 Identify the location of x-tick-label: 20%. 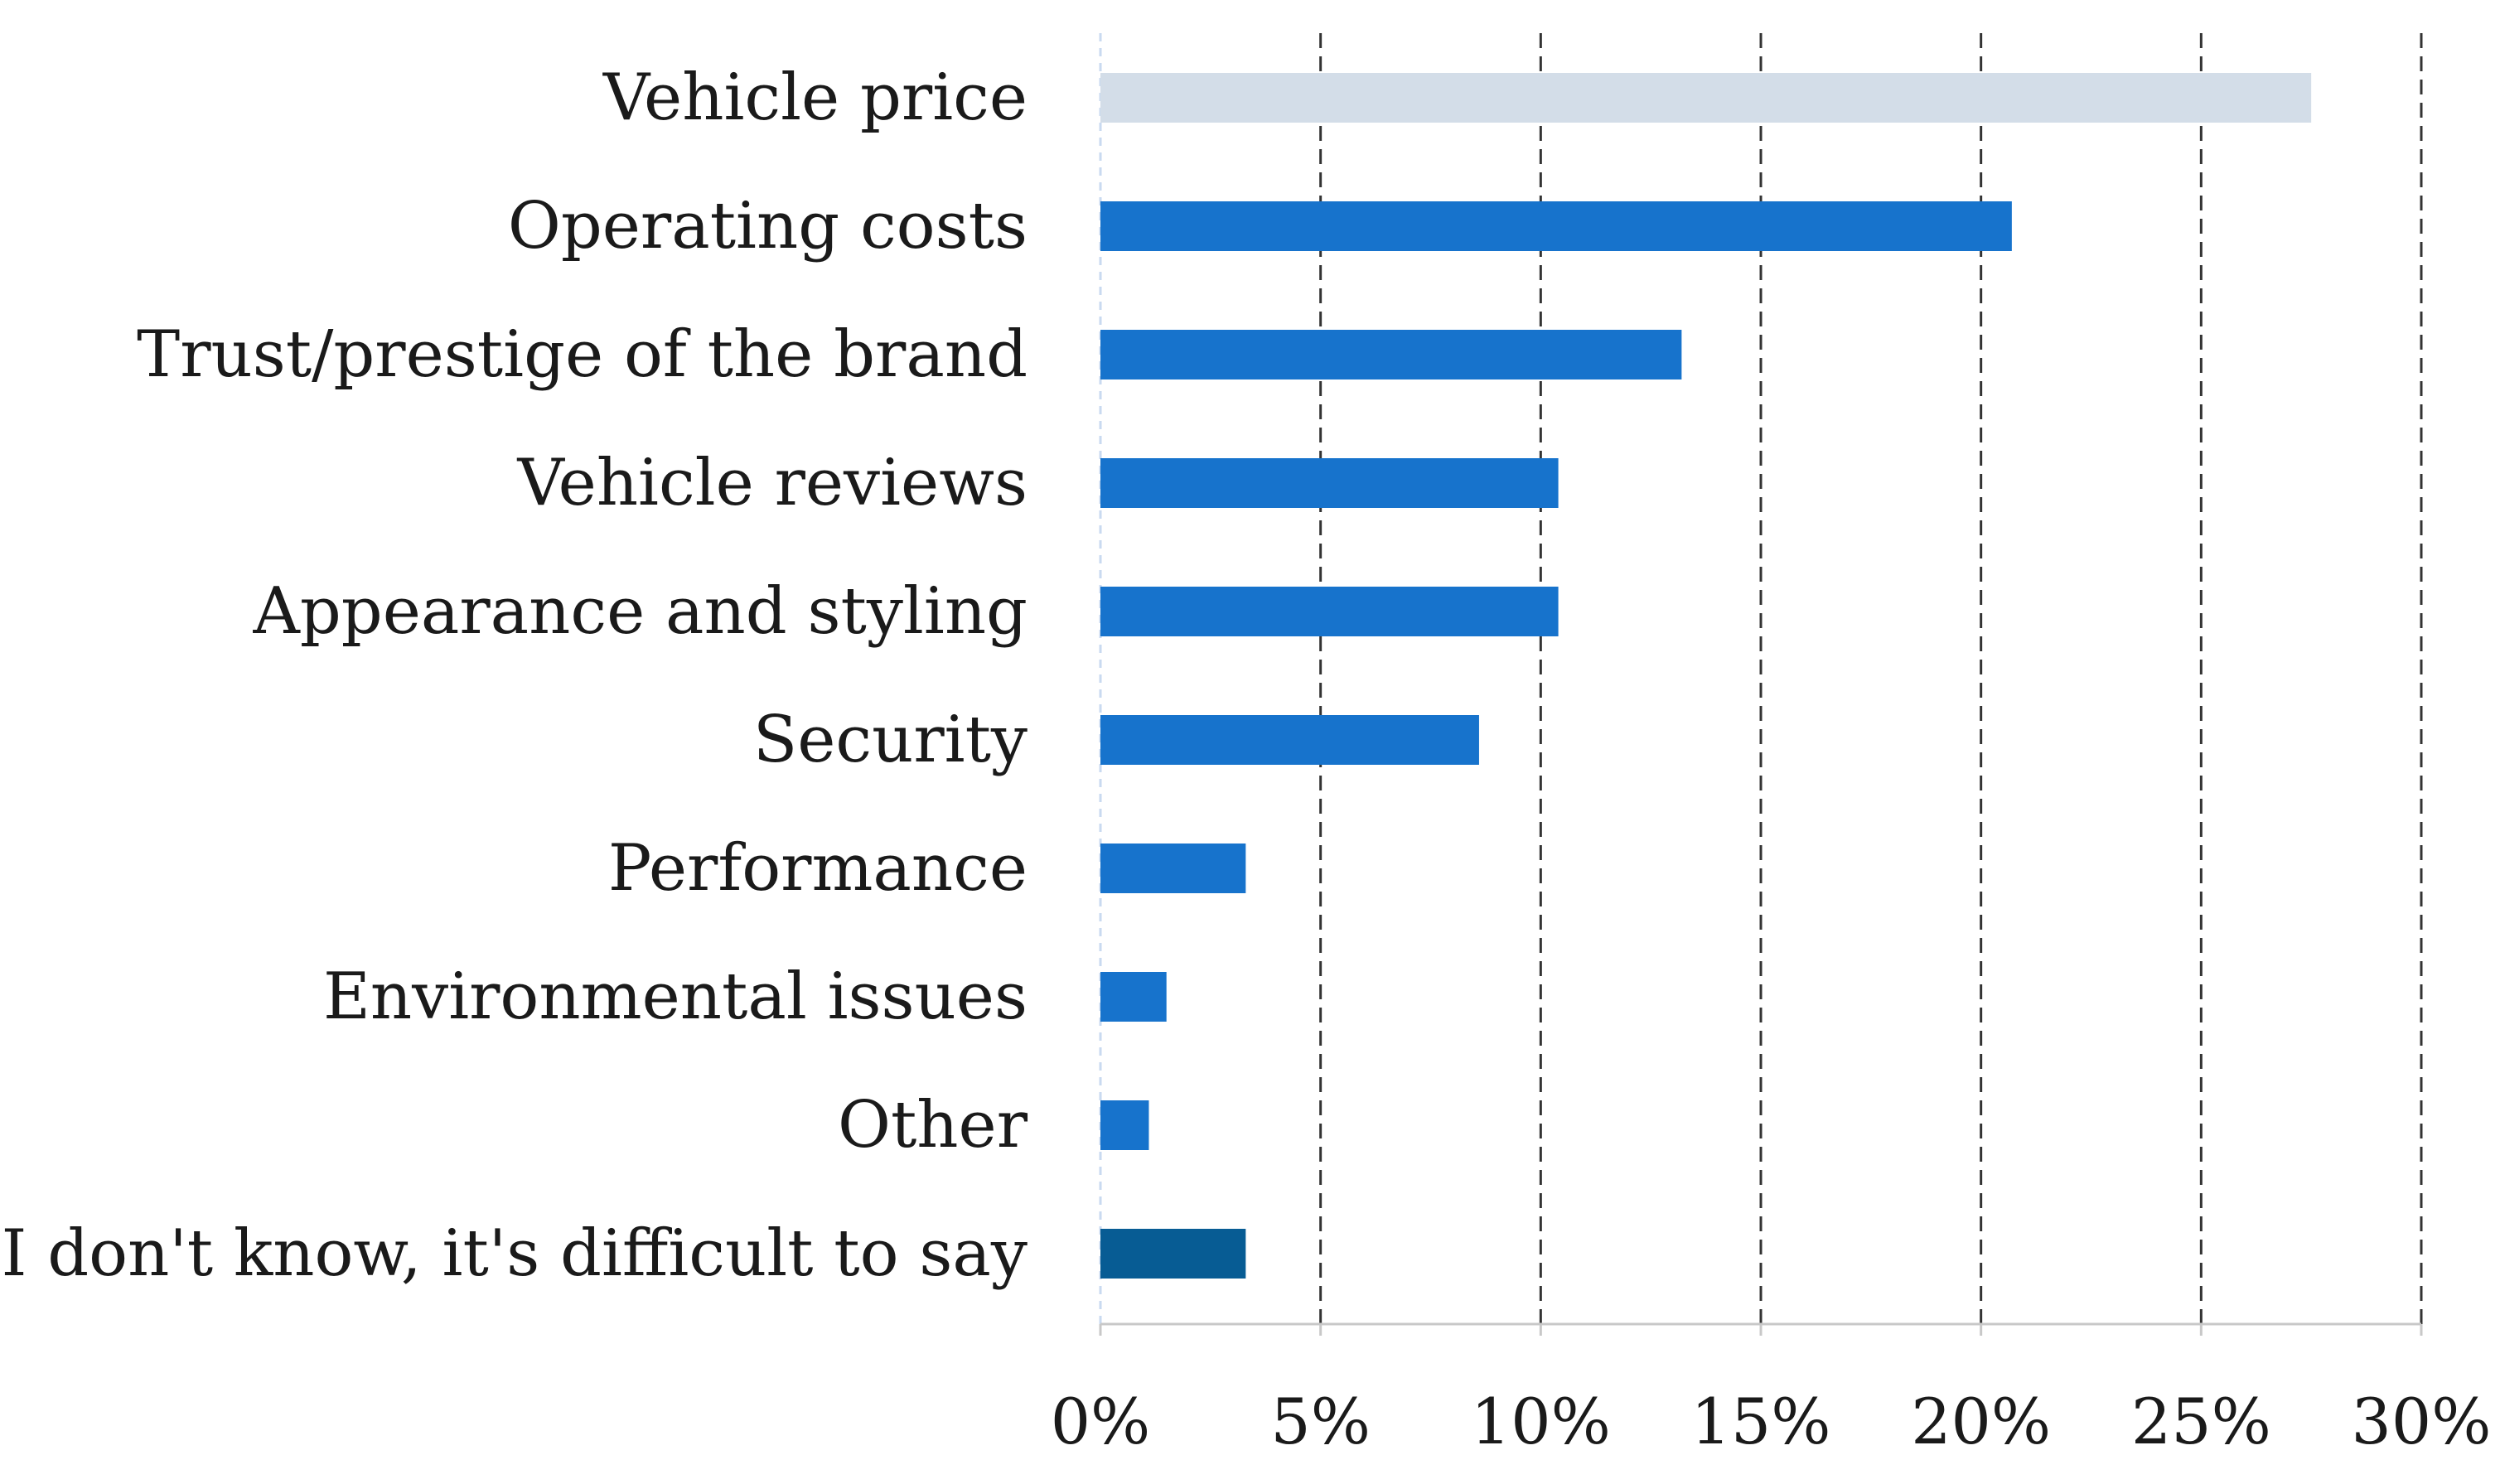
(1981, 1421).